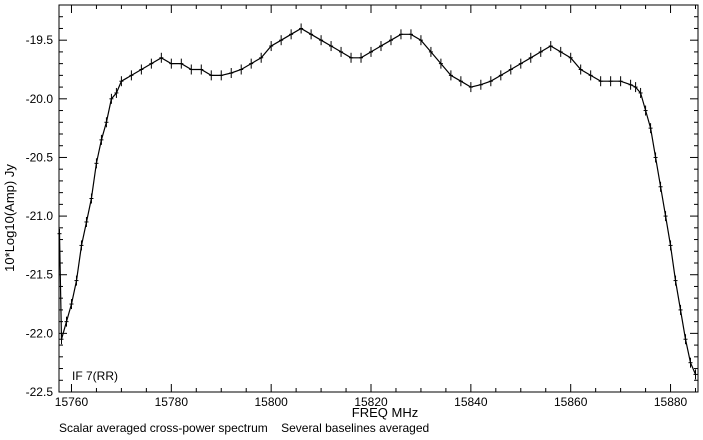 This screenshot has width=703, height=440. I want to click on x-tick-label: 15860, so click(571, 402).